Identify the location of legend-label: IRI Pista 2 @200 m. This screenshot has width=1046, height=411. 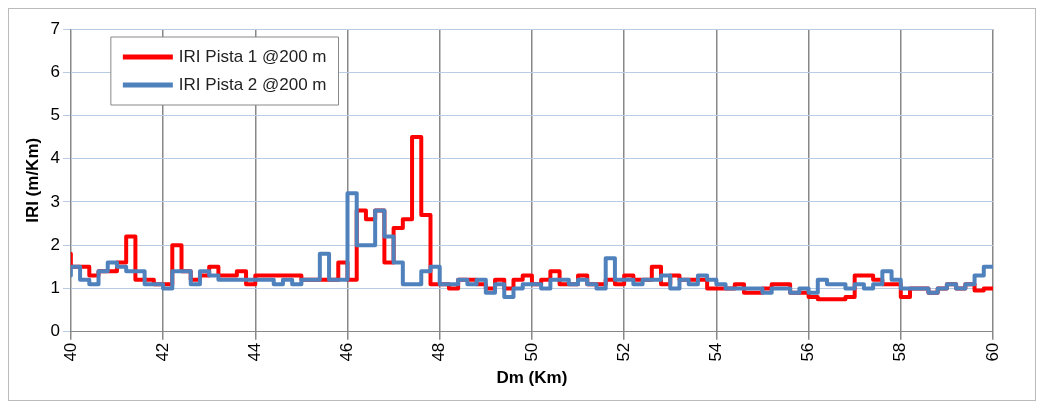
(252, 84).